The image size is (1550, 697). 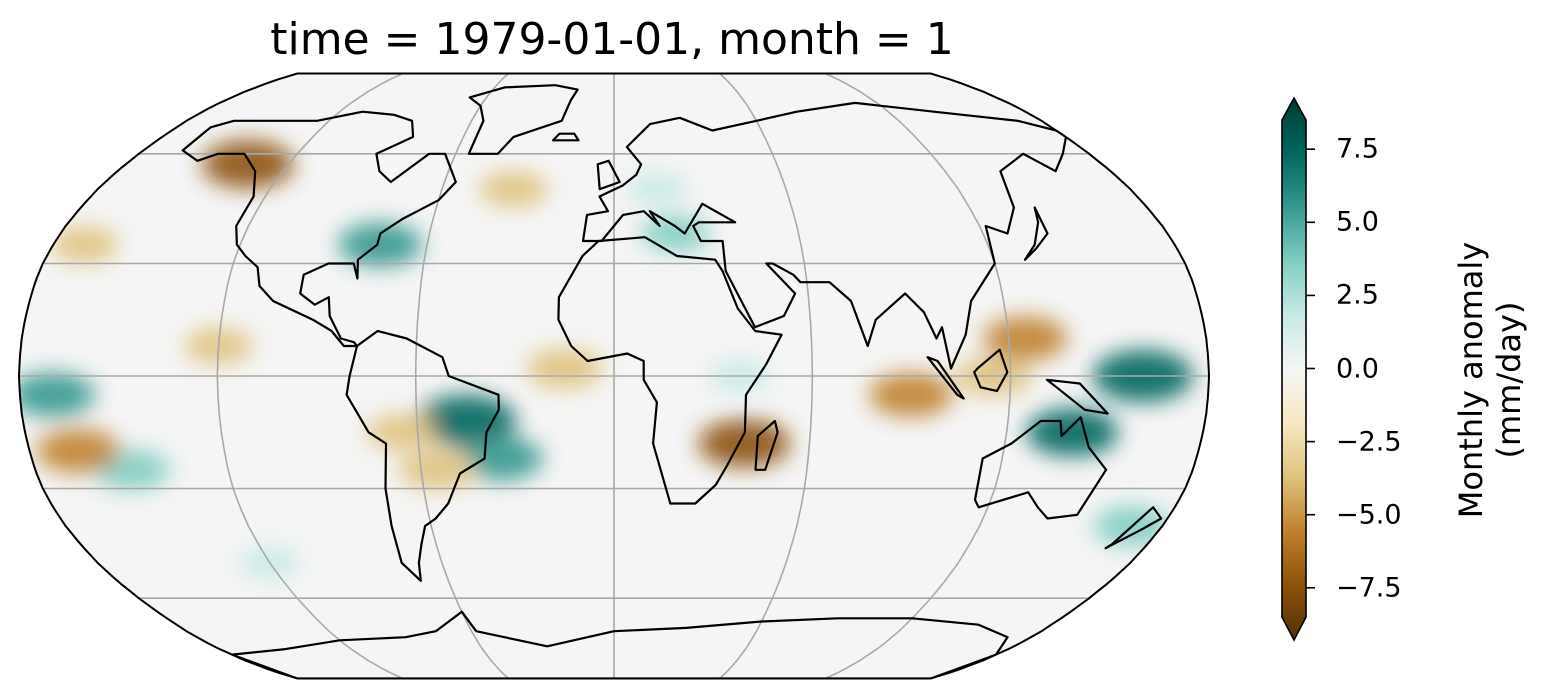 What do you see at coordinates (766, 445) in the screenshot?
I see `coastline-madagascar` at bounding box center [766, 445].